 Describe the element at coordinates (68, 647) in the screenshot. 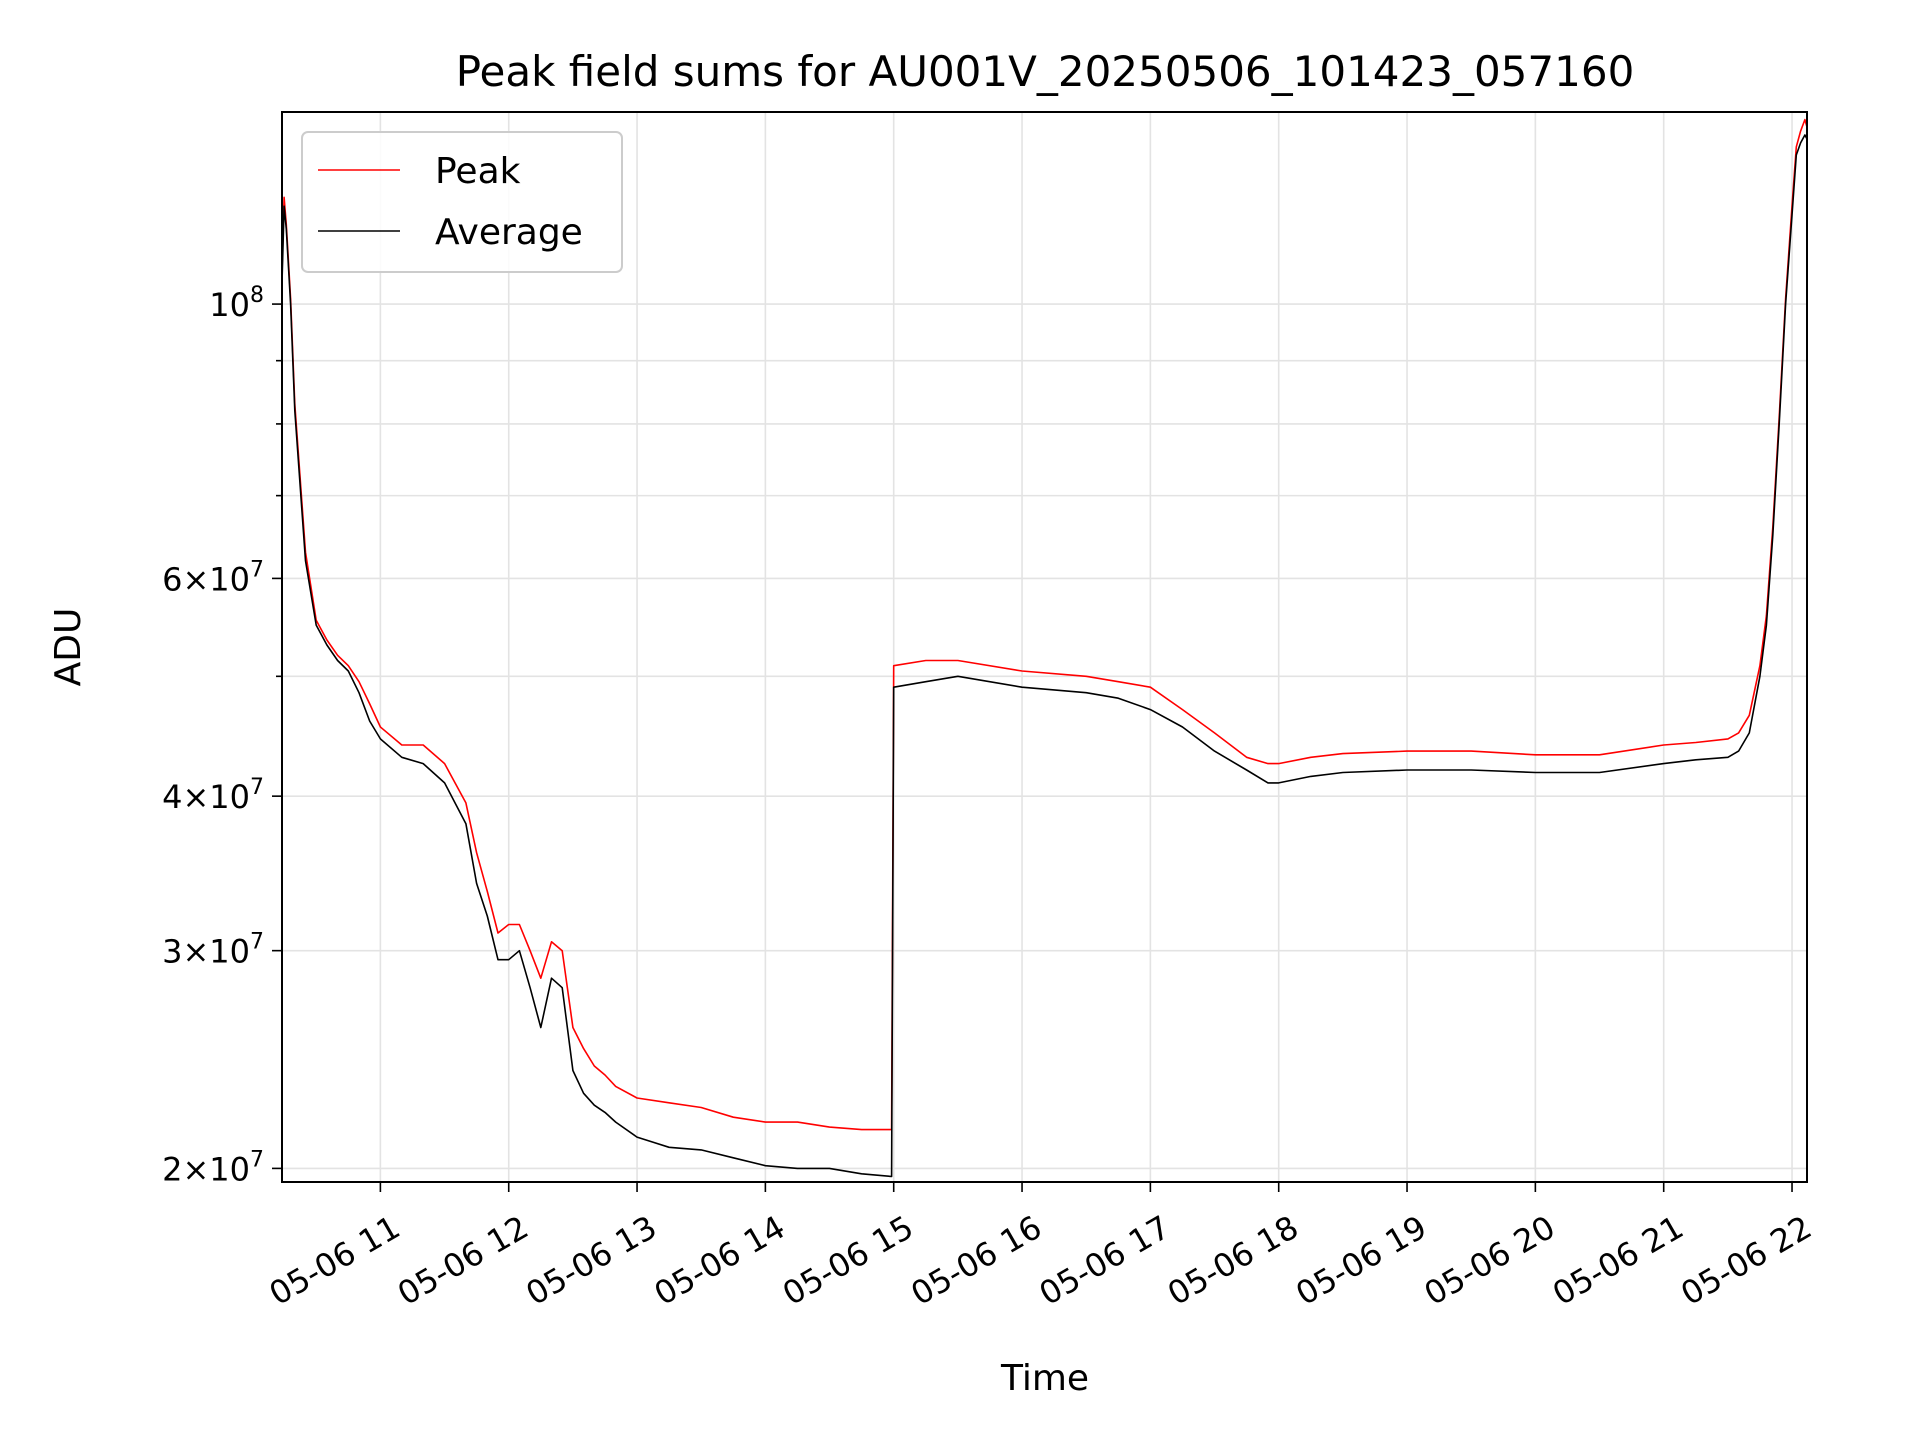

I see `y-axis-label: ADU` at that location.